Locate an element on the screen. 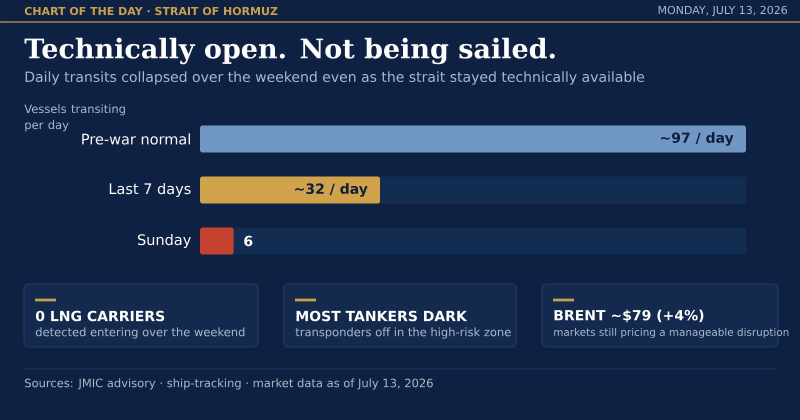  source-note: Sources: JMIC advisory · ship-tracking · market data as of July 13, 2026 is located at coordinates (229, 384).